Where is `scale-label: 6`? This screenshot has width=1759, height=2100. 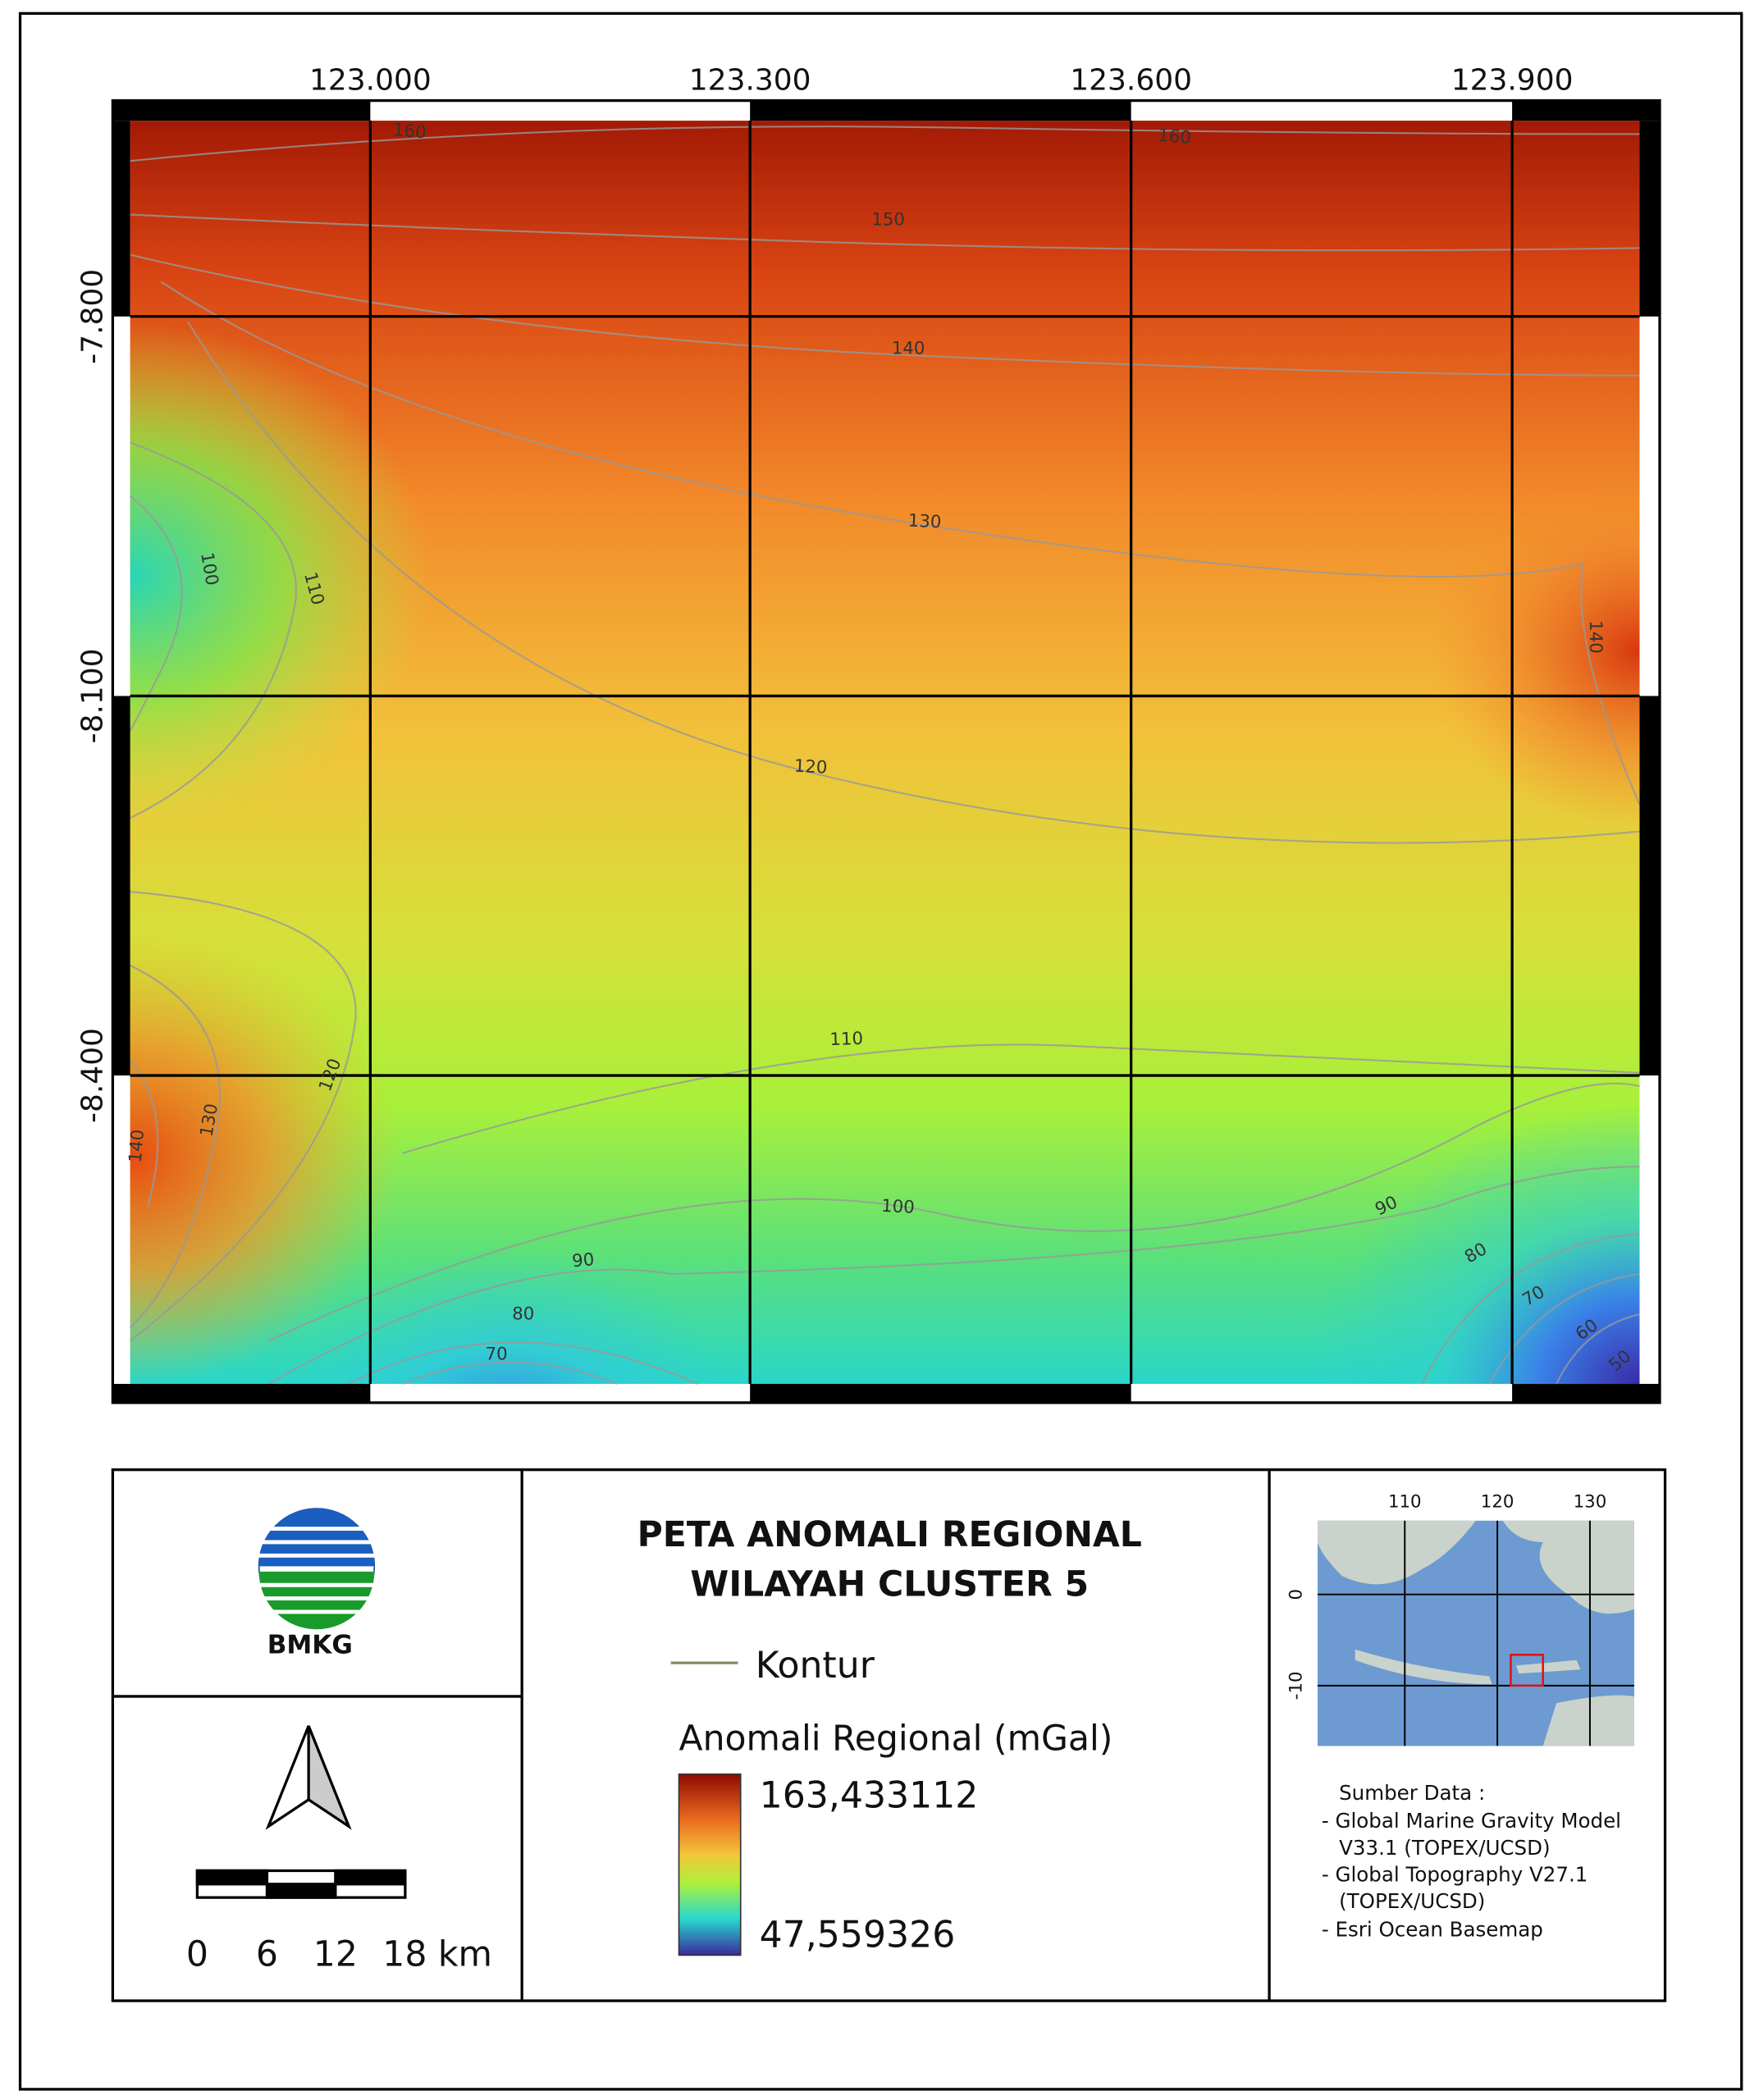 scale-label: 6 is located at coordinates (267, 1955).